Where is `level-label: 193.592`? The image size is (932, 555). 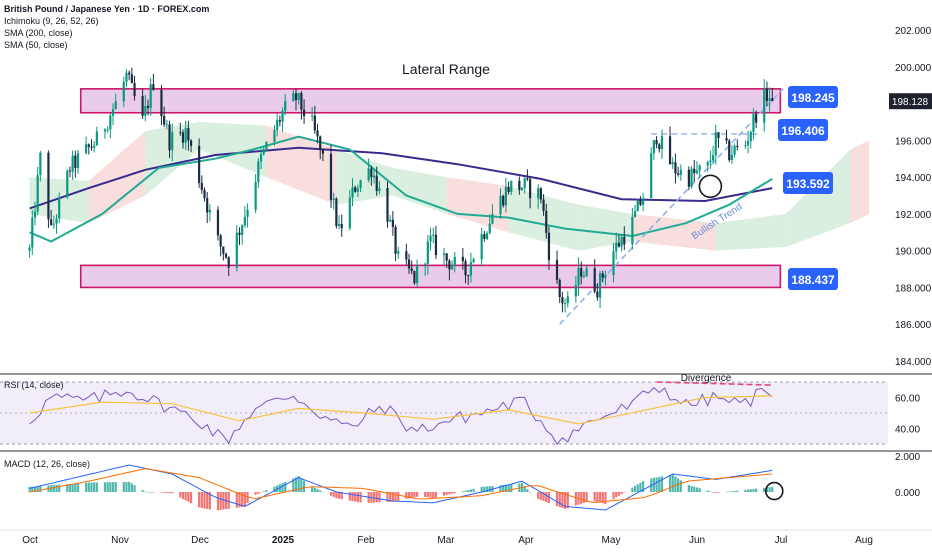 level-label: 193.592 is located at coordinates (808, 183).